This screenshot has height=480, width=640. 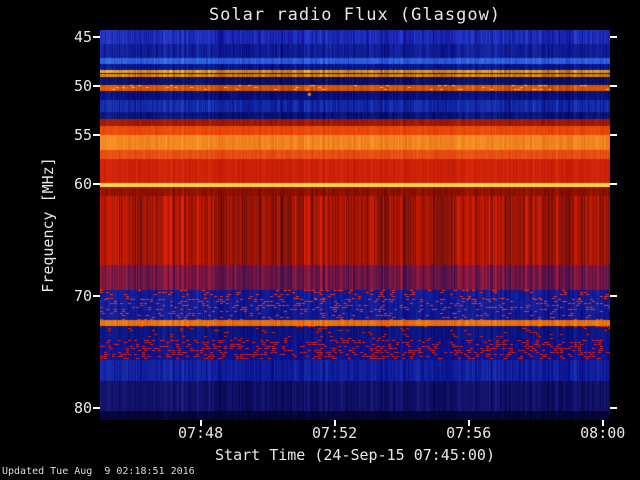 I want to click on y-tick-label: 70, so click(x=82, y=296).